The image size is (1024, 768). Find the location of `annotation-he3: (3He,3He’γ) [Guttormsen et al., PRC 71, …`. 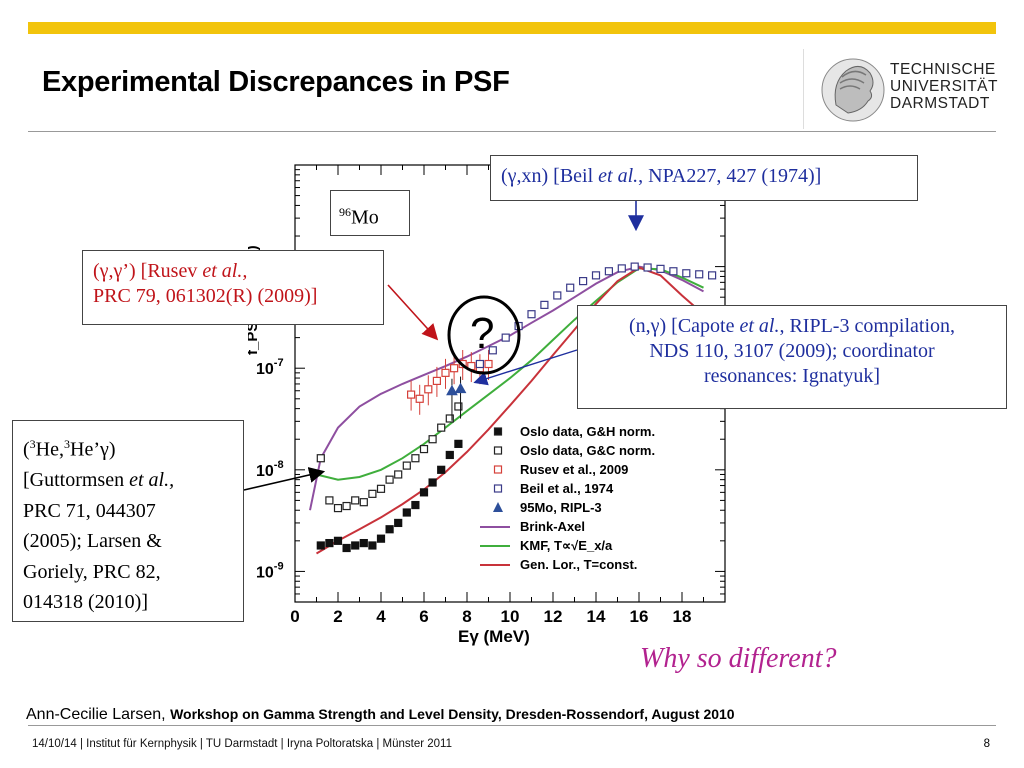

annotation-he3: (3He,3He’γ) [Guttormsen et al., PRC 71, … is located at coordinates (128, 521).